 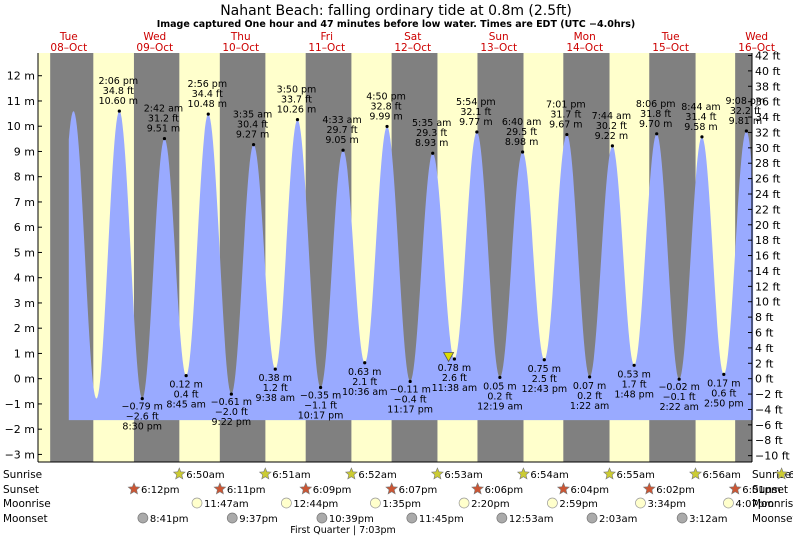 What do you see at coordinates (207, 104) in the screenshot?
I see `tide-m-label: 10.48 m` at bounding box center [207, 104].